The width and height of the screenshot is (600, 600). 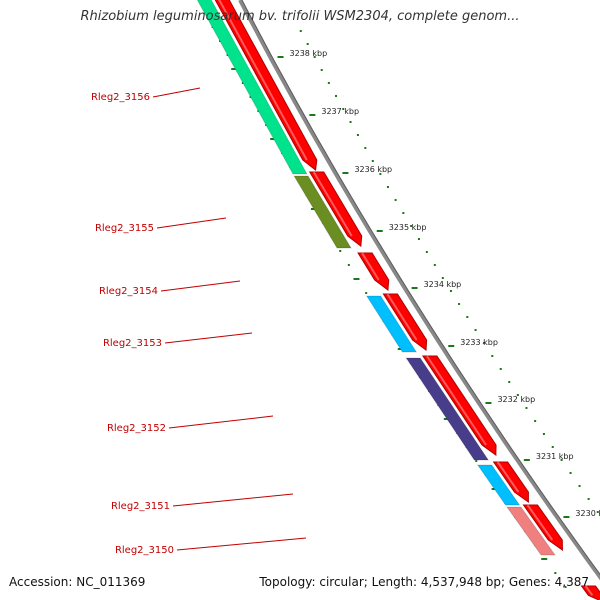 What do you see at coordinates (479, 342) in the screenshot?
I see `scale-tick-label: 3233 kbp` at bounding box center [479, 342].